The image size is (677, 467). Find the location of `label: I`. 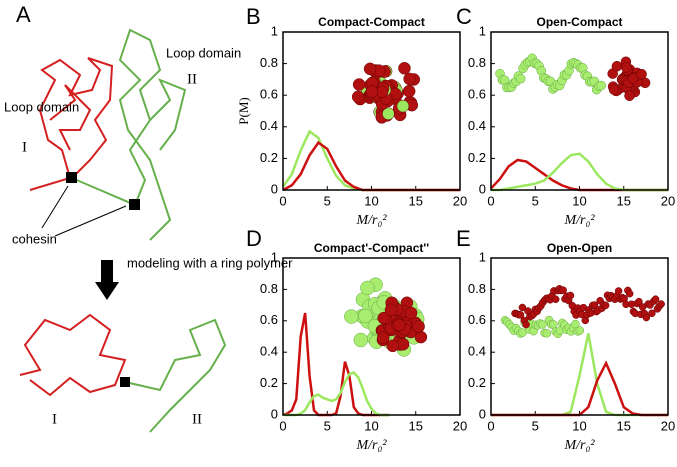

label: I is located at coordinates (24, 147).